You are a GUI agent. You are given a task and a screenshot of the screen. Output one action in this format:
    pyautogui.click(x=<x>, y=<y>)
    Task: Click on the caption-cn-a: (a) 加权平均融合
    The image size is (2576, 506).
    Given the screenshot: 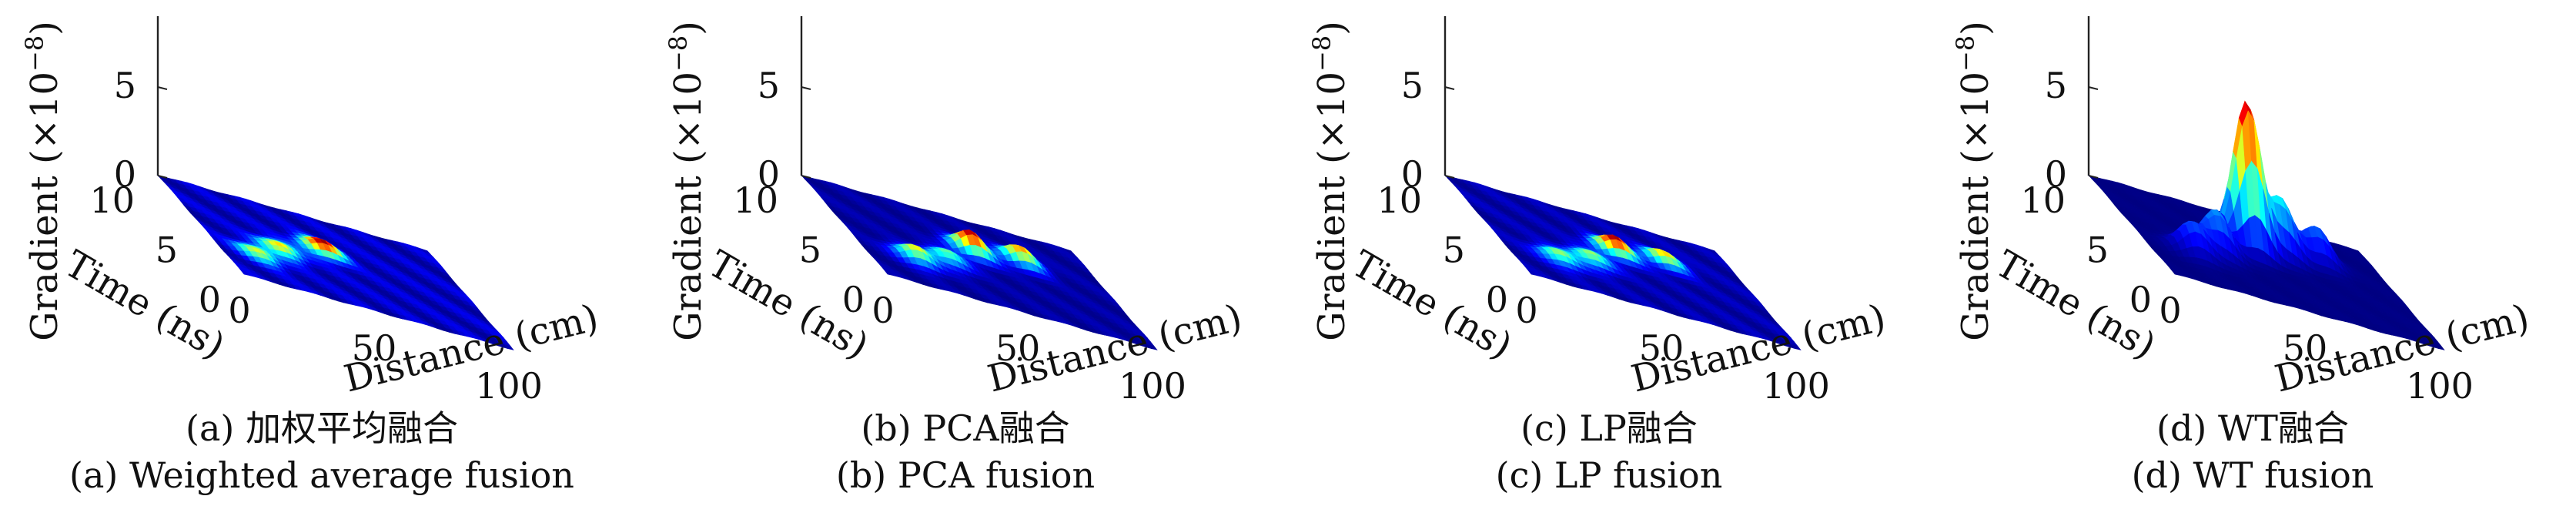 What is the action you would take?
    pyautogui.click(x=322, y=428)
    